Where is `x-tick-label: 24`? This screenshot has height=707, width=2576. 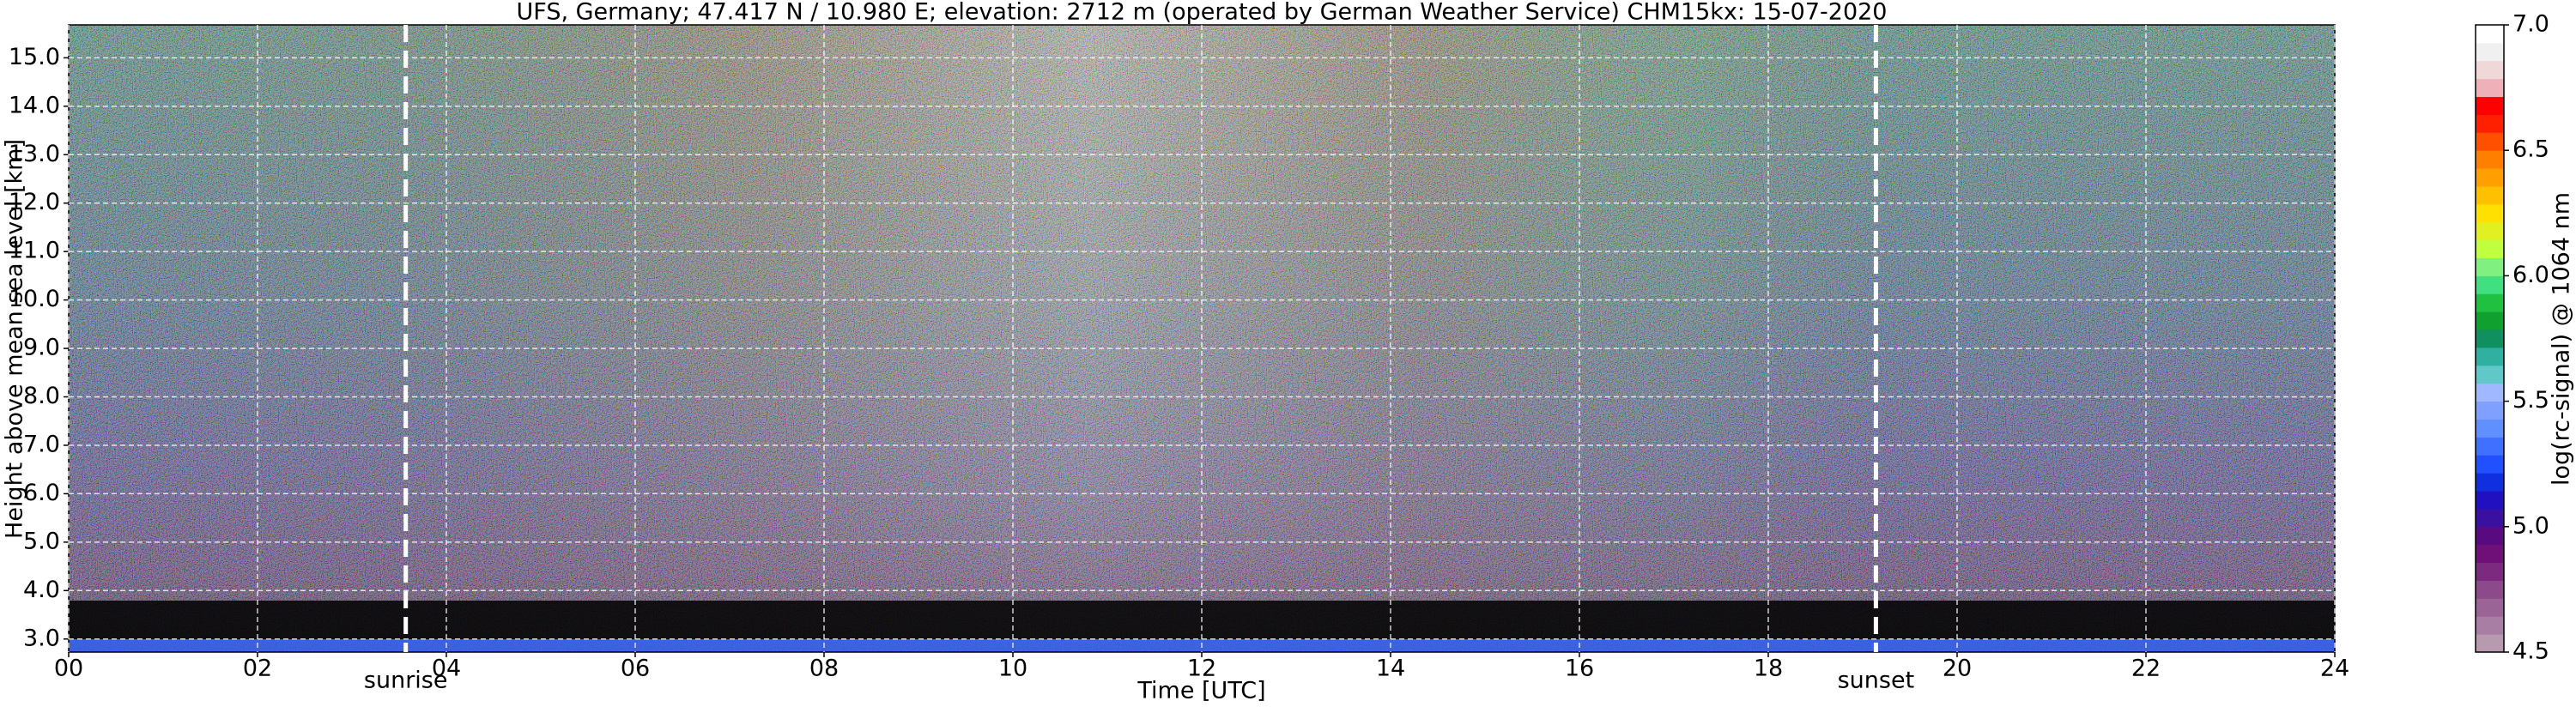
x-tick-label: 24 is located at coordinates (2334, 669).